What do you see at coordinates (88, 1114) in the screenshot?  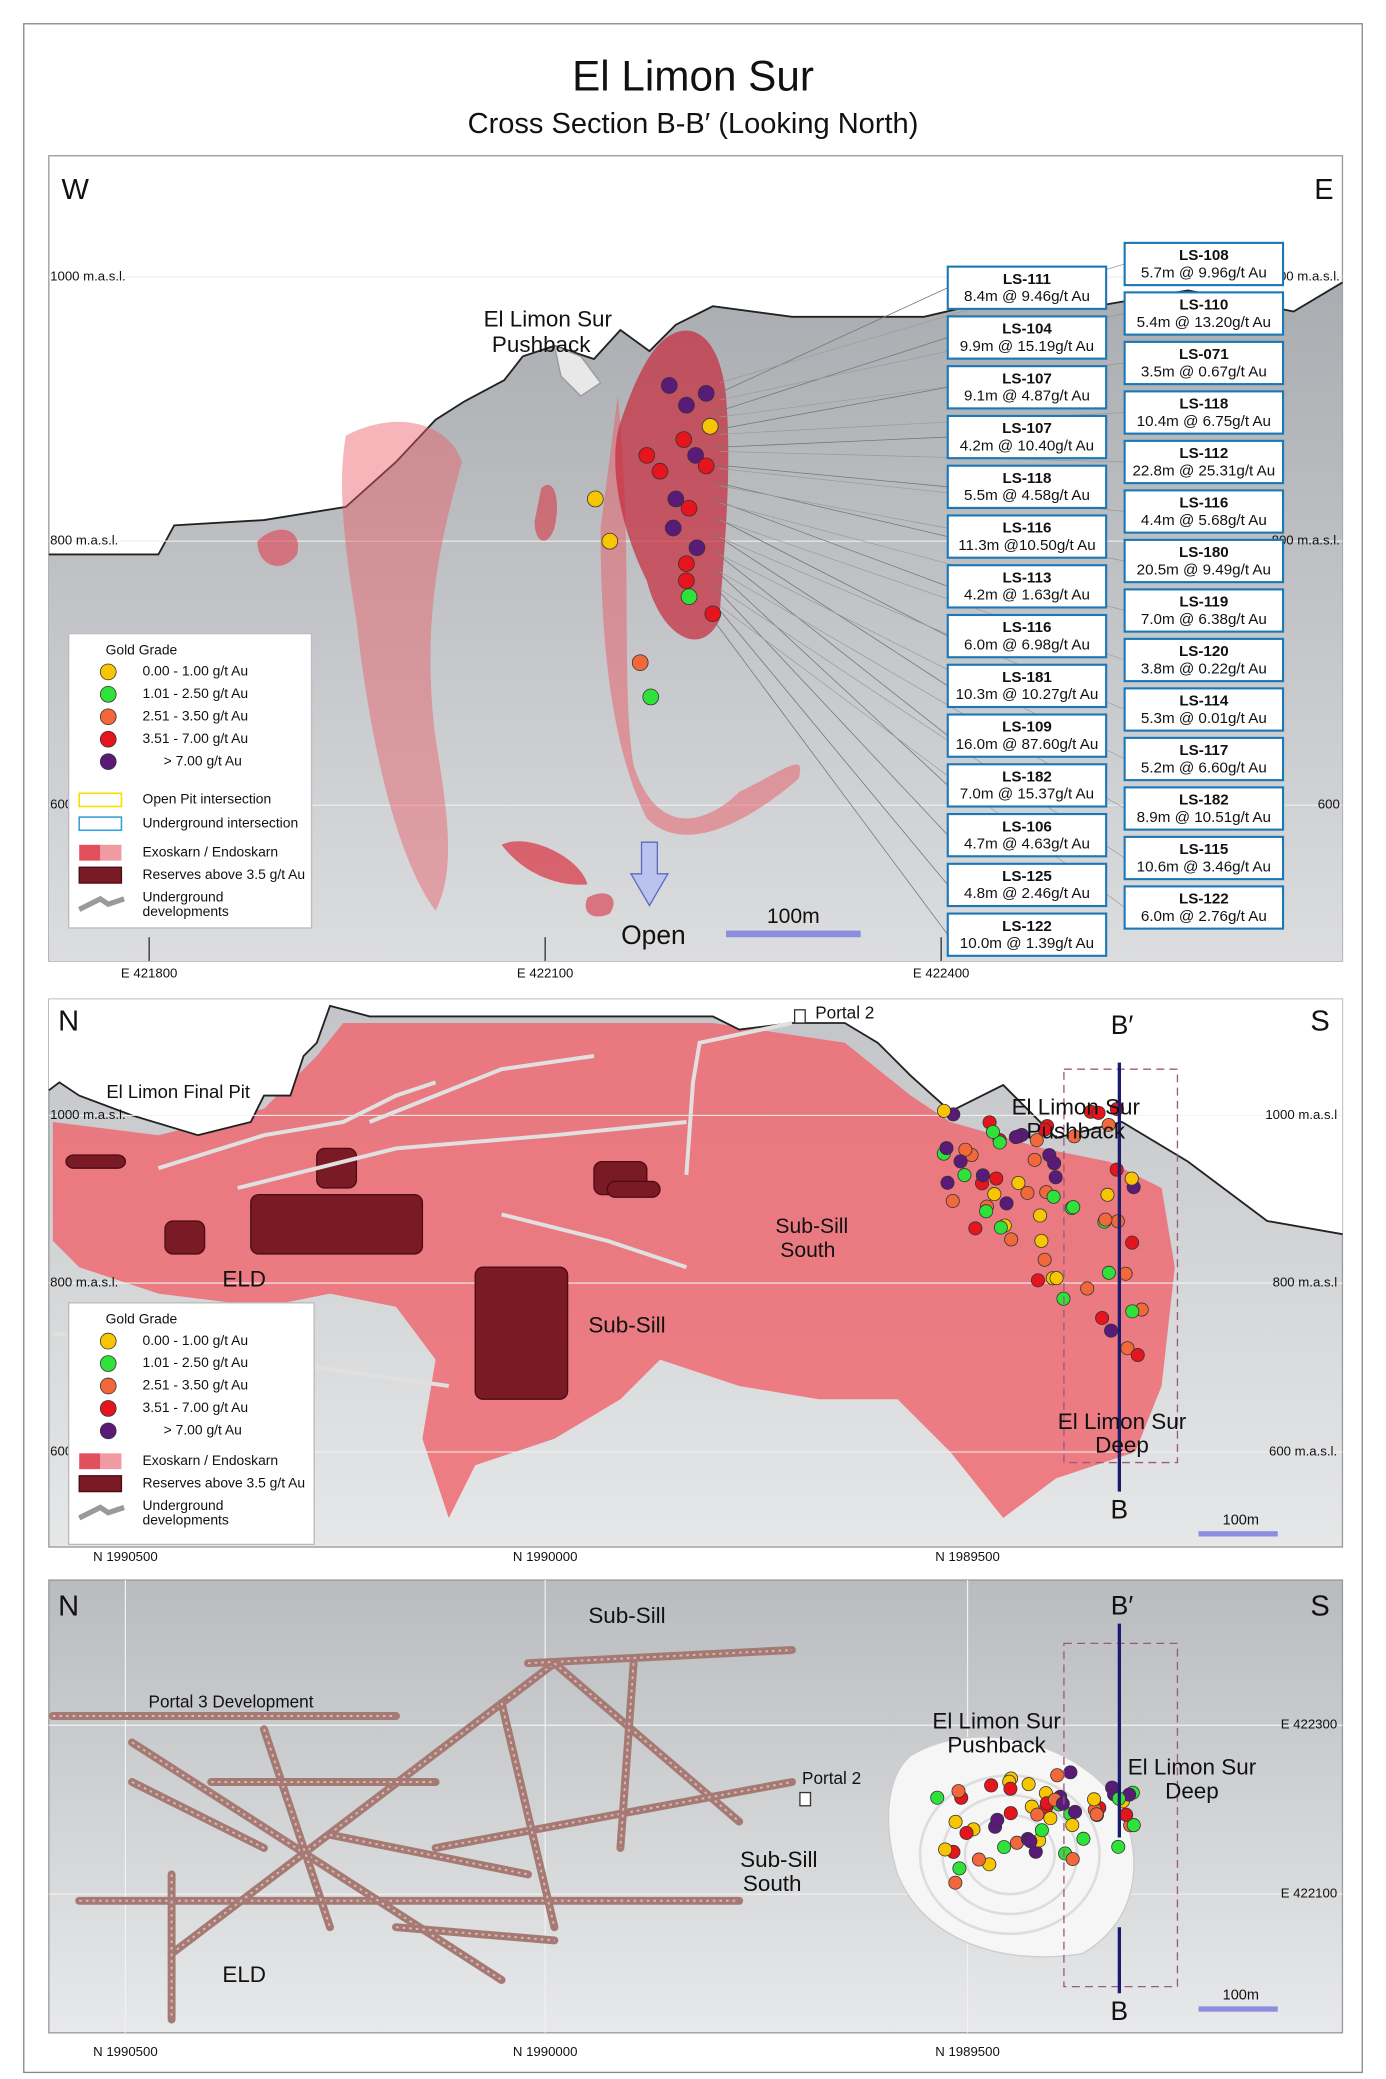 I see `elevation-label: 1000 m.a.s.l.` at bounding box center [88, 1114].